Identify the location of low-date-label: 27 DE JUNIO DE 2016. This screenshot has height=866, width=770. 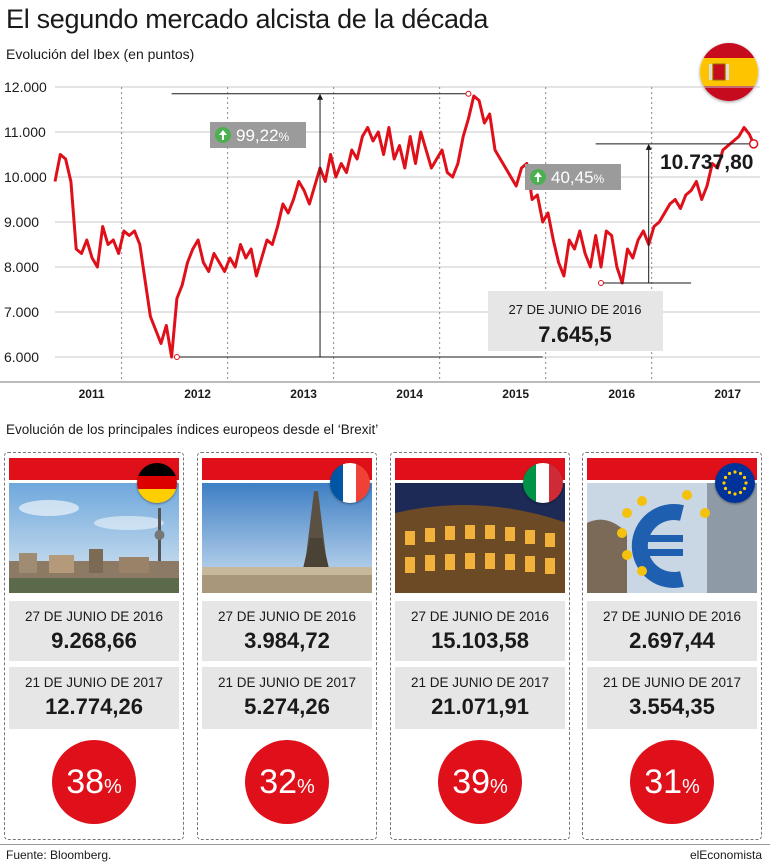
(575, 309).